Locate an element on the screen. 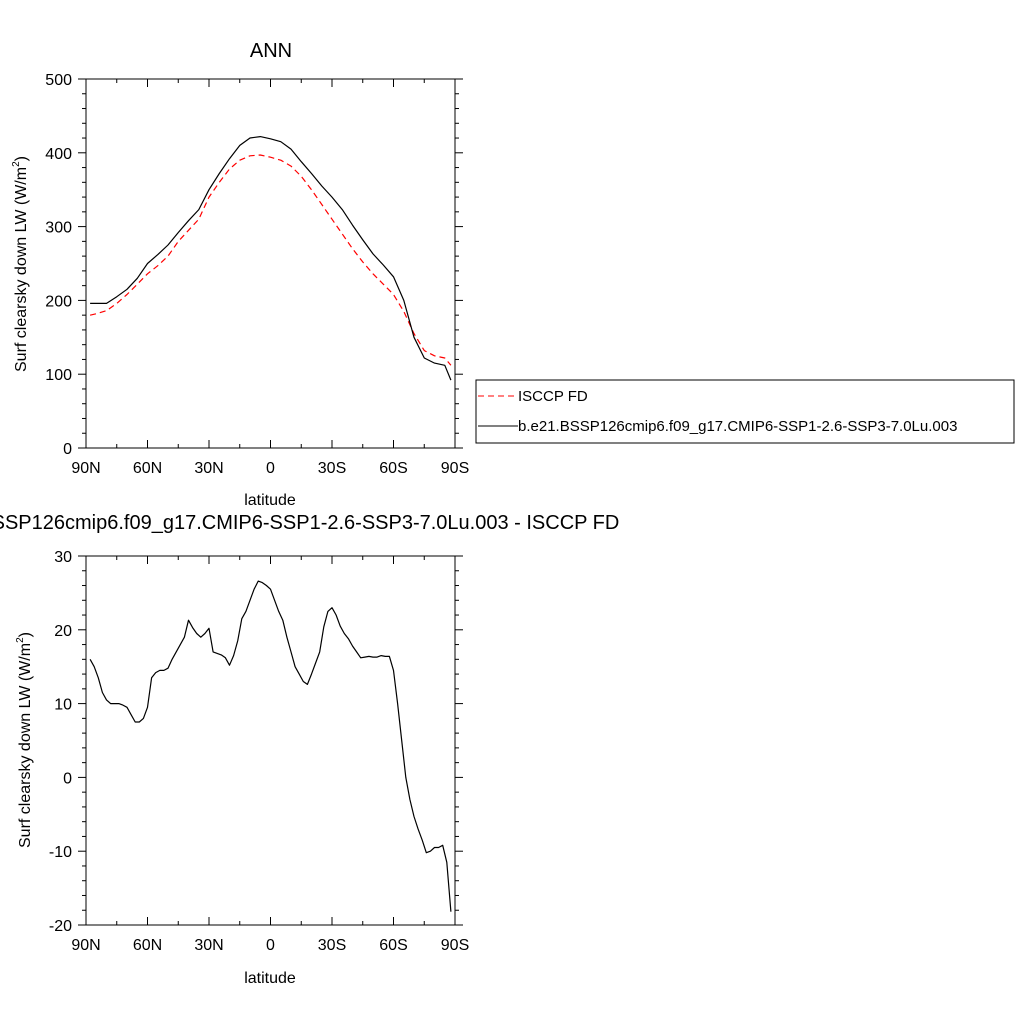 This screenshot has height=1024, width=1024. legend-box is located at coordinates (745, 411).